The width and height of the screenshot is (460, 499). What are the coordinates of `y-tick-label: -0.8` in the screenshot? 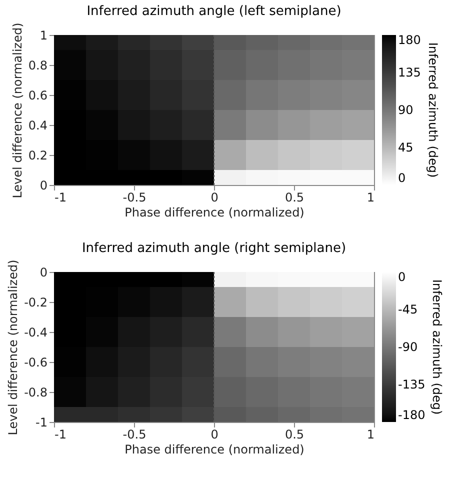 It's located at (36, 393).